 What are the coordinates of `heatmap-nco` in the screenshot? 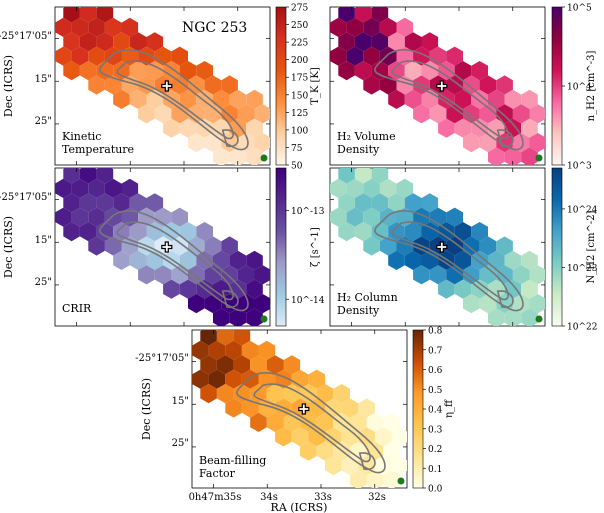 It's located at (437, 247).